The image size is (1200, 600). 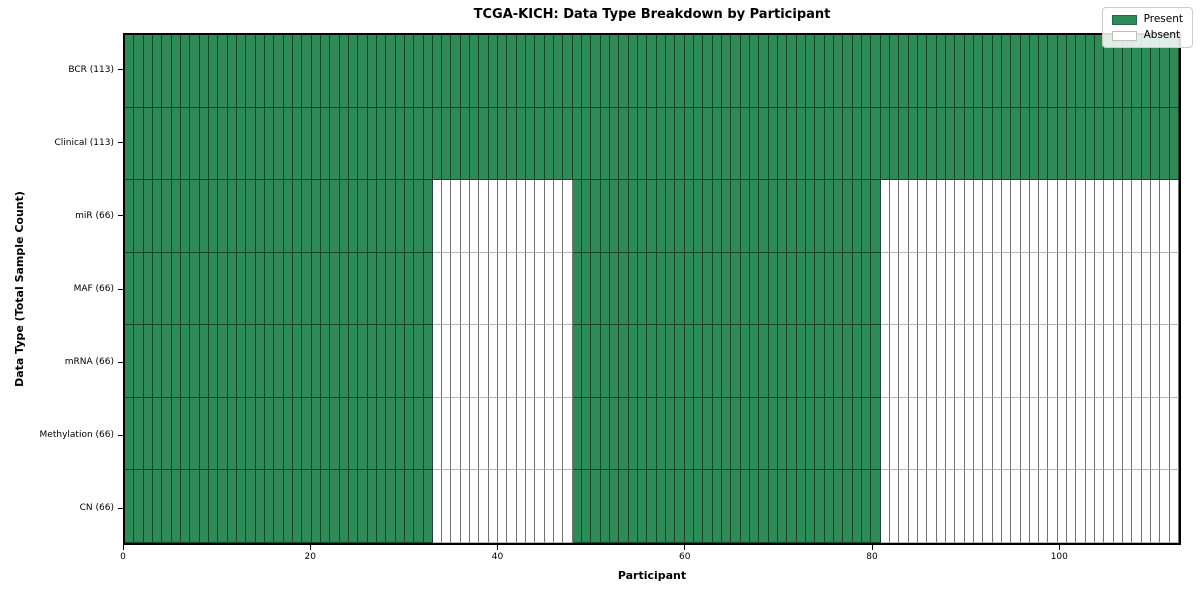 I want to click on x-tick, so click(x=685, y=547).